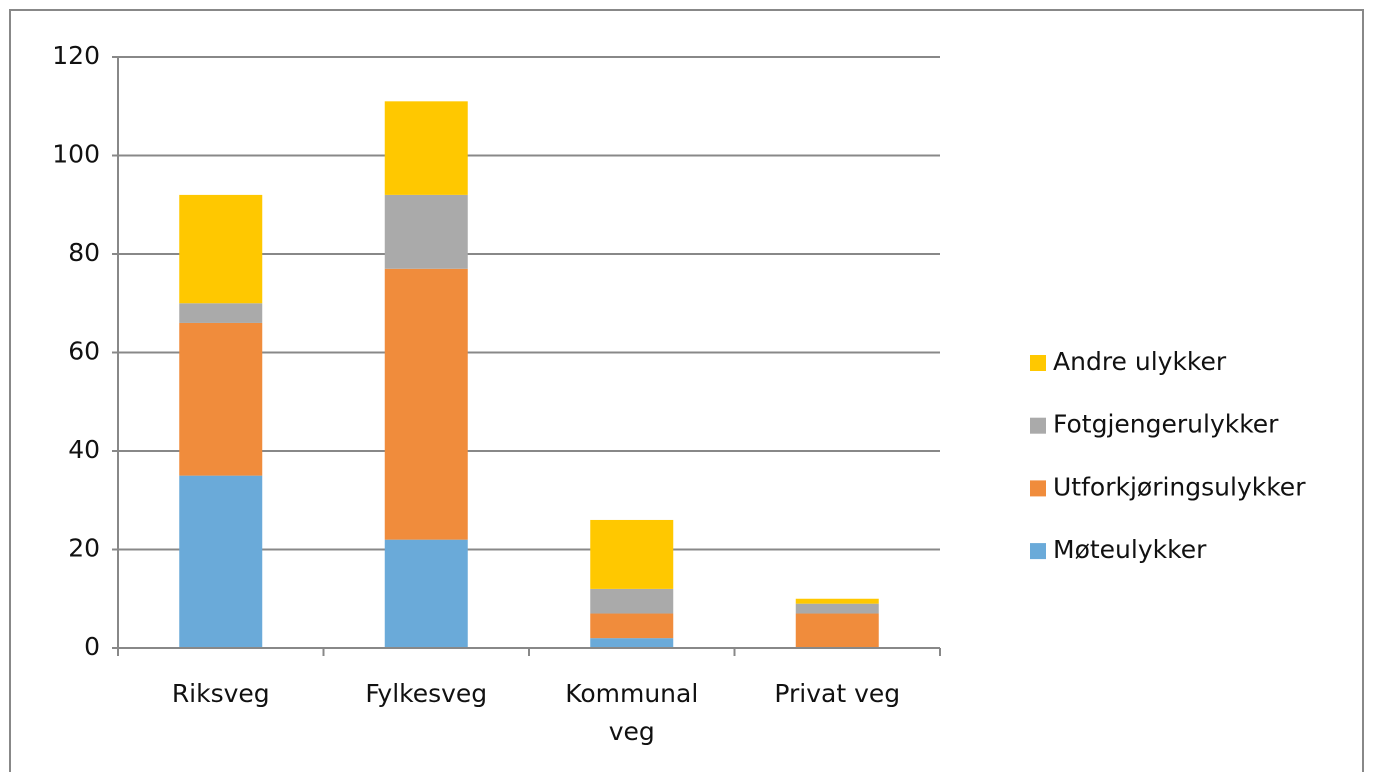 The width and height of the screenshot is (1373, 772). Describe the element at coordinates (76, 55) in the screenshot. I see `y-tick-label: 120` at that location.